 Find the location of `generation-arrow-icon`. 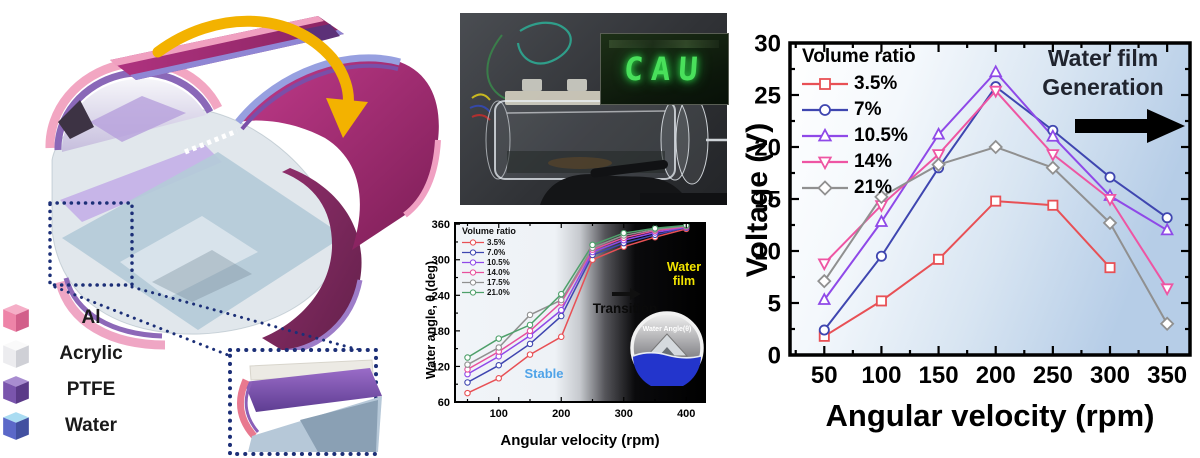

generation-arrow-icon is located at coordinates (1130, 126).